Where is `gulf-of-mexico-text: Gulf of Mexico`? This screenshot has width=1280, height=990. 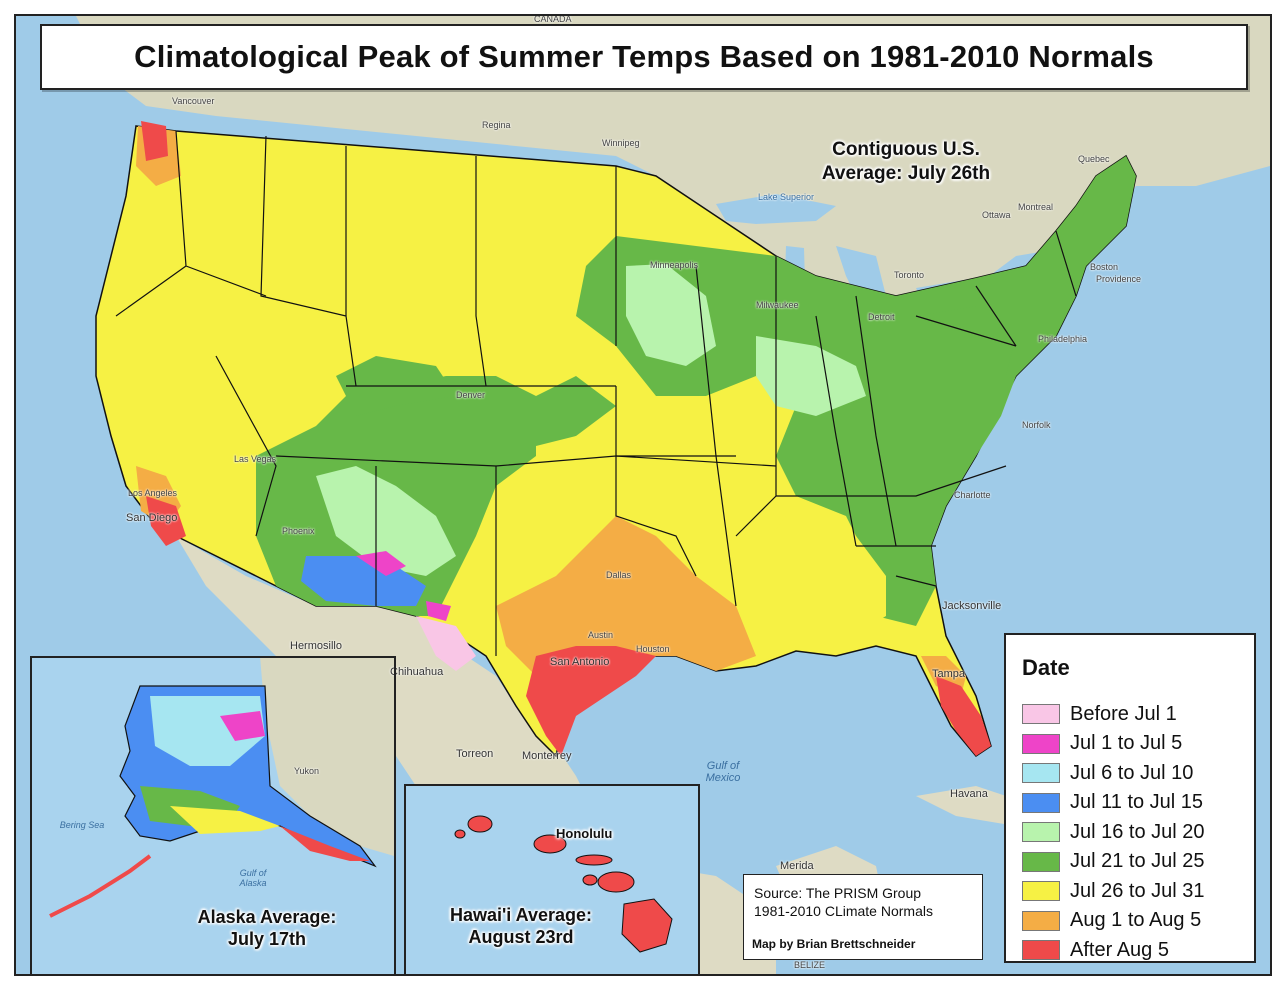
gulf-of-mexico-text: Gulf of Mexico is located at coordinates (723, 772).